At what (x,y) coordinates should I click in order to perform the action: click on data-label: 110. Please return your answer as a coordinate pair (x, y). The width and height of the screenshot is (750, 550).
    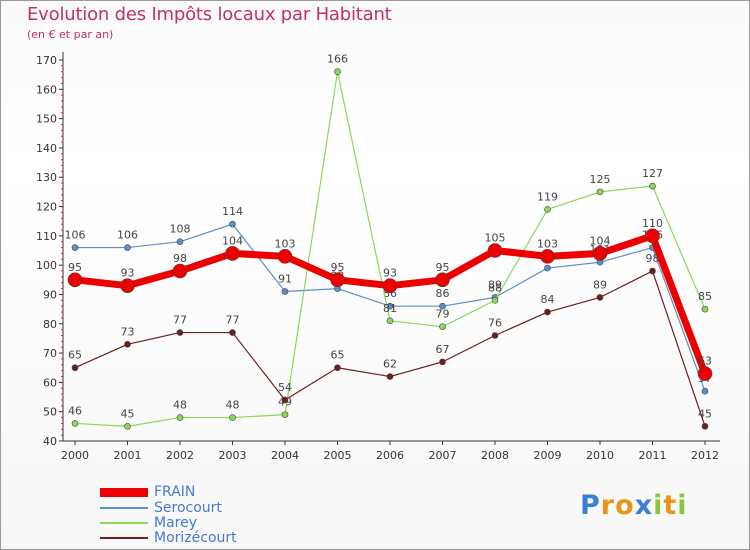
    Looking at the image, I should click on (652, 223).